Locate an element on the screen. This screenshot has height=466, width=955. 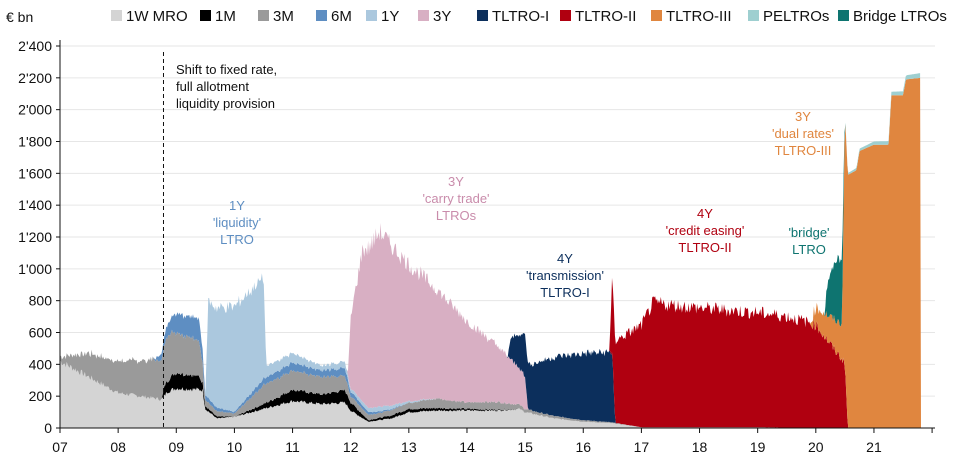
legend-label: 1Y is located at coordinates (390, 16).